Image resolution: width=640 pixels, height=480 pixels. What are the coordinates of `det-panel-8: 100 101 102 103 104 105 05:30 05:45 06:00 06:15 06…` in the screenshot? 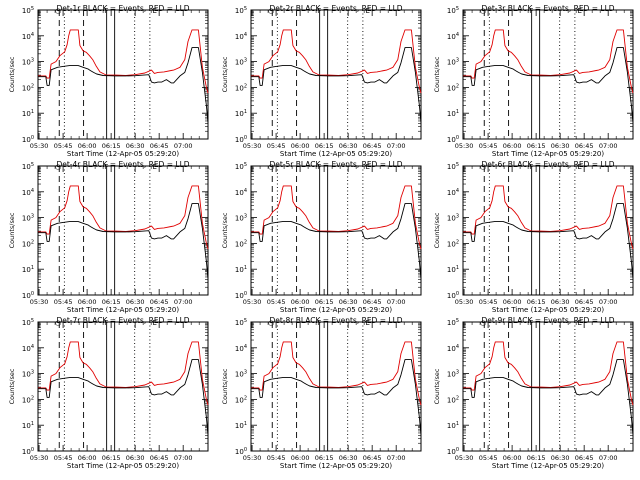 It's located at (321, 393).